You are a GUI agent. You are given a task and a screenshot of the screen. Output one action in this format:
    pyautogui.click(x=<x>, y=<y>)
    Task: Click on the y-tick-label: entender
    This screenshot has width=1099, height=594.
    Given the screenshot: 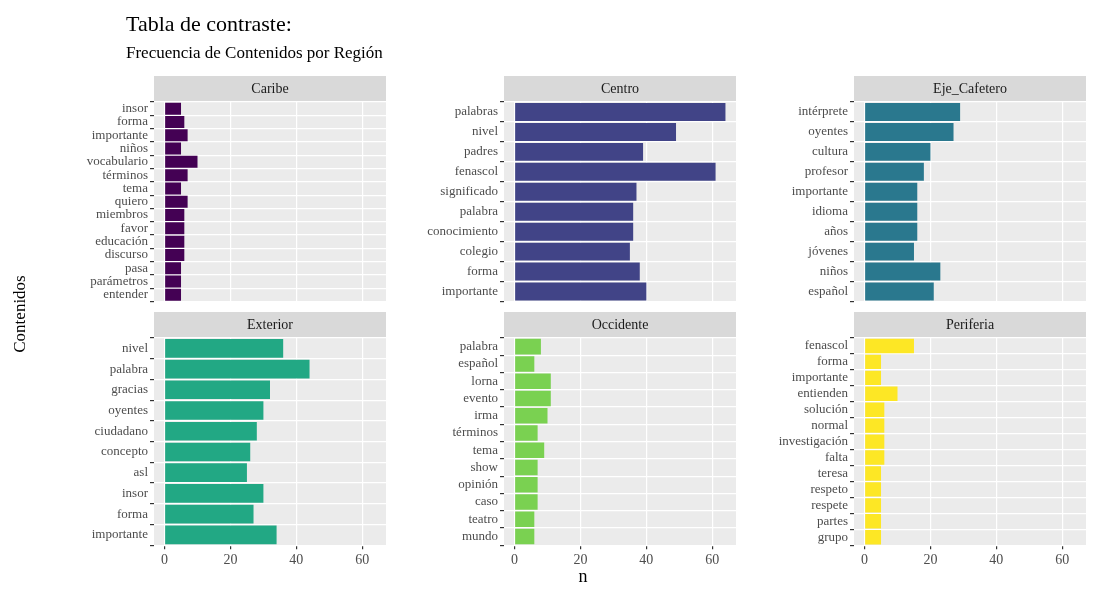 What is the action you would take?
    pyautogui.click(x=126, y=294)
    